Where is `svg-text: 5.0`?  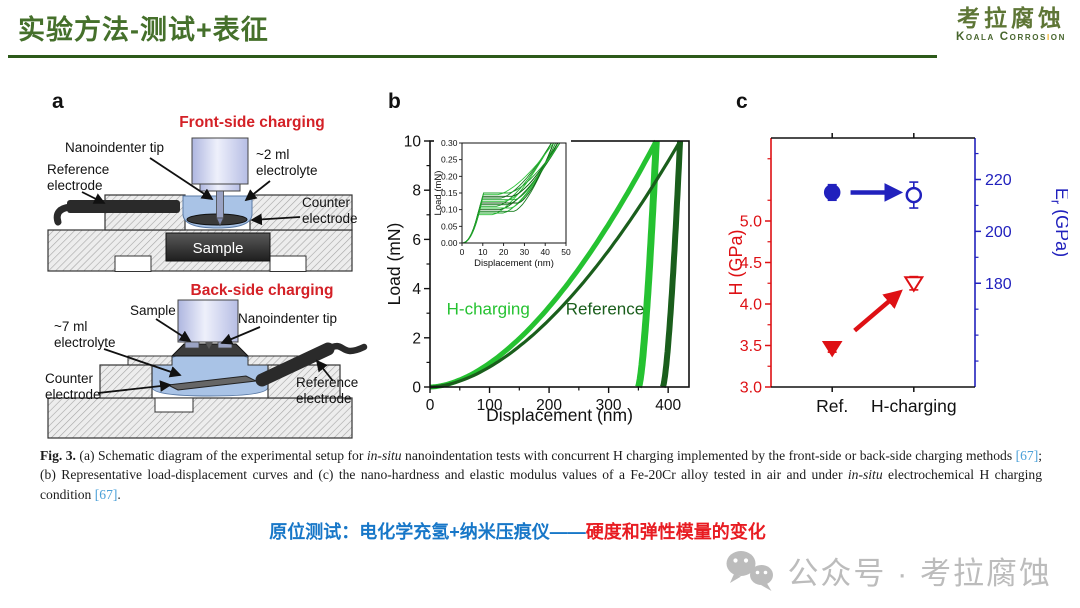 svg-text: 5.0 is located at coordinates (751, 222).